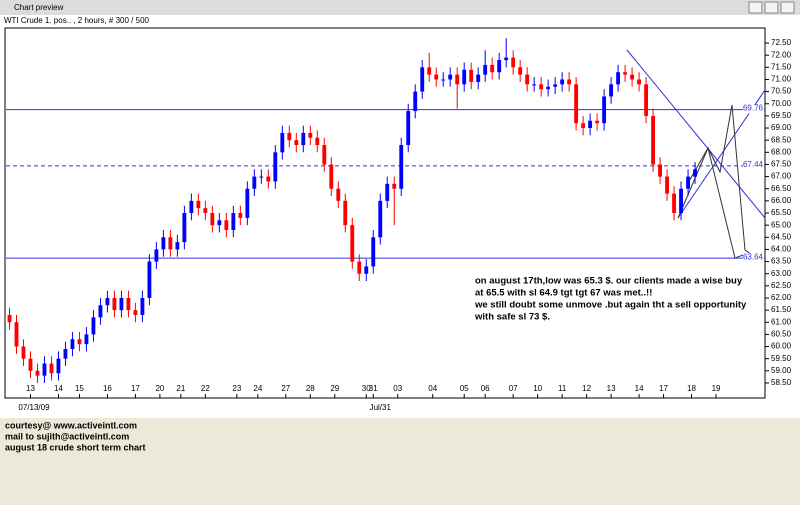  Describe the element at coordinates (781, 249) in the screenshot. I see `y-tick-label: 64.00` at that location.